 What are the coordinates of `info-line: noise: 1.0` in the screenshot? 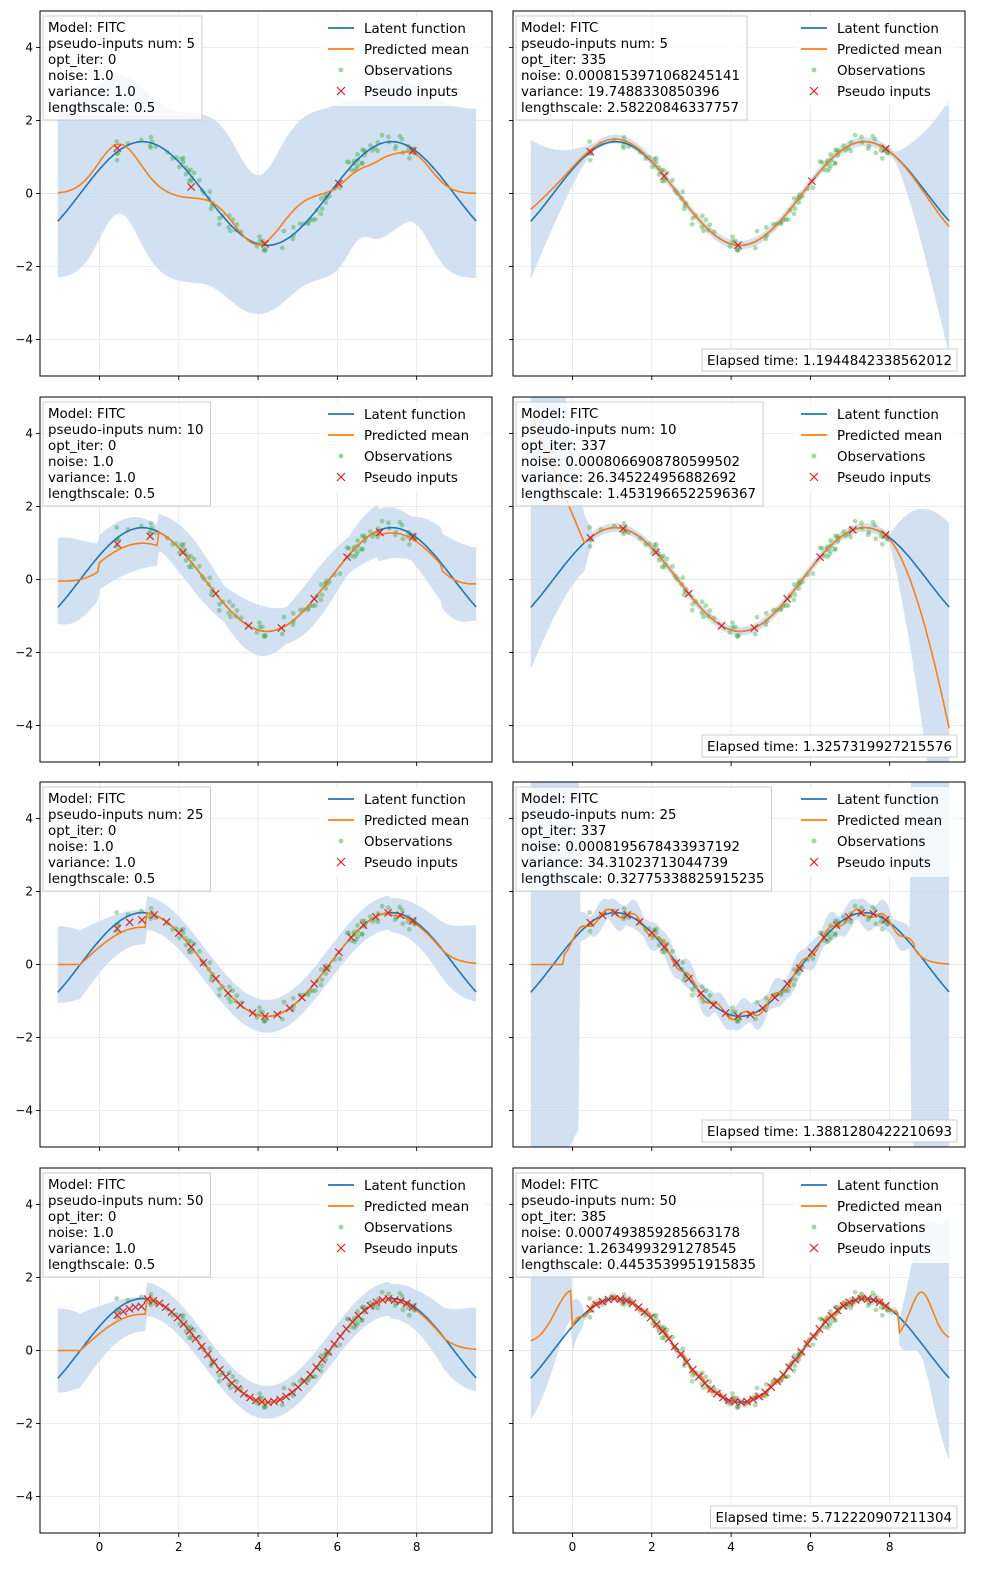 It's located at (81, 76).